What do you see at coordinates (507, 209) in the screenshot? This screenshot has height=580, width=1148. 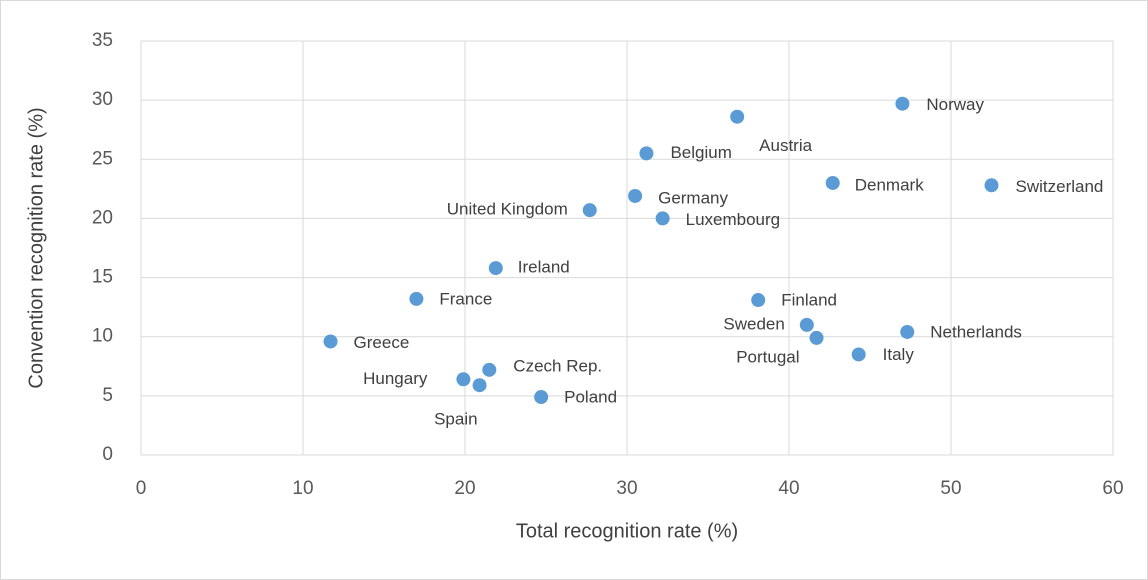 I see `point-label: United Kingdom` at bounding box center [507, 209].